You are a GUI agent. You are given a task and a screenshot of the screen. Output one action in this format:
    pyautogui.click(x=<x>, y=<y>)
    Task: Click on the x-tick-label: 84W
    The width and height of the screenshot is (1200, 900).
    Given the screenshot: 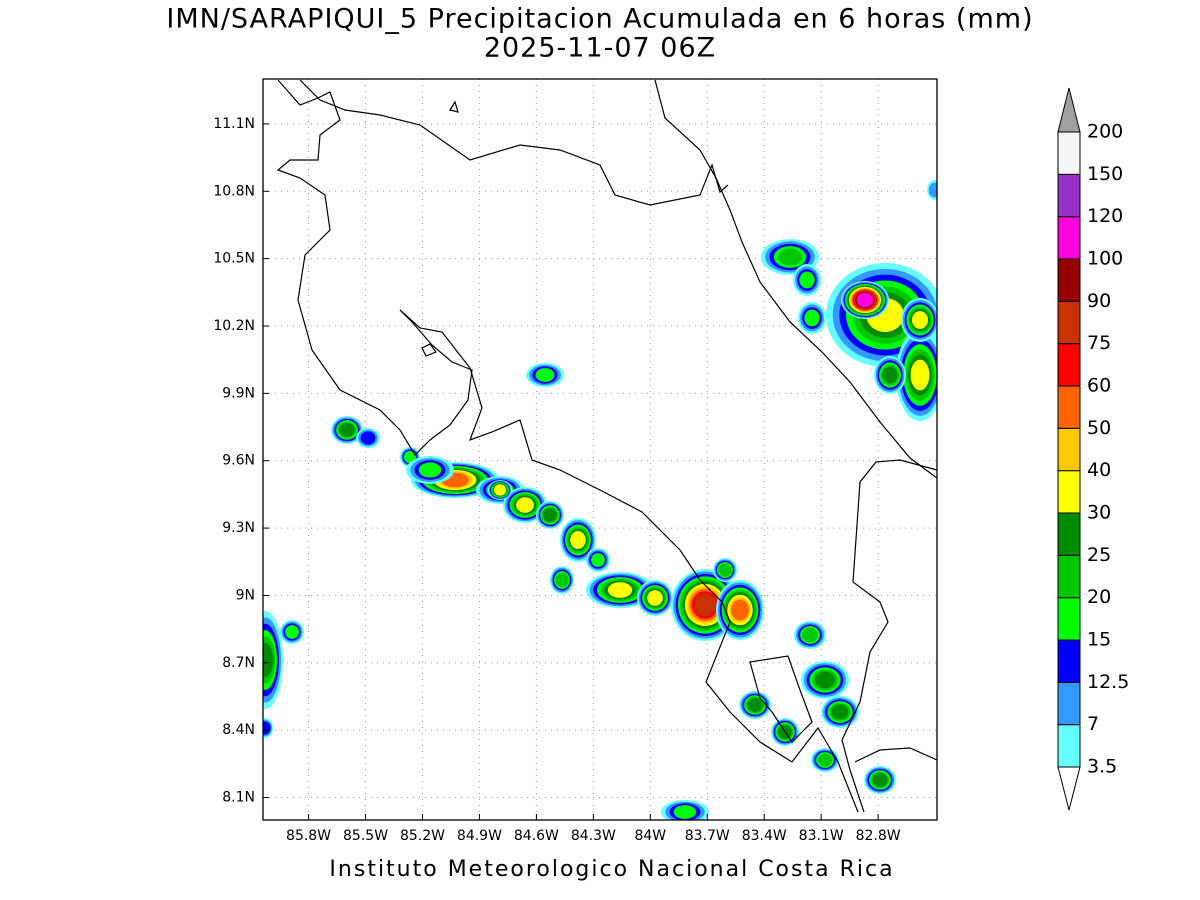 What is the action you would take?
    pyautogui.click(x=650, y=836)
    